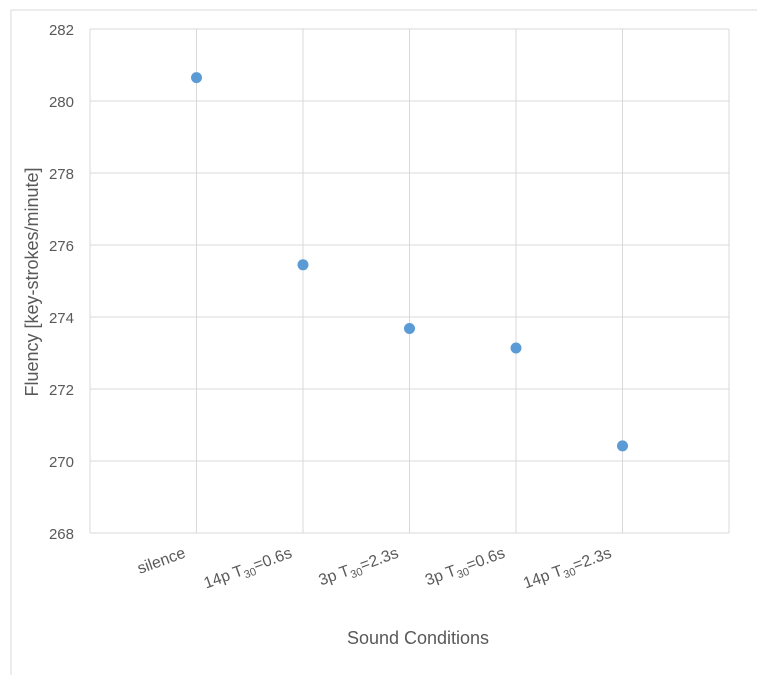  Describe the element at coordinates (61, 246) in the screenshot. I see `y-tick-label: 276` at that location.